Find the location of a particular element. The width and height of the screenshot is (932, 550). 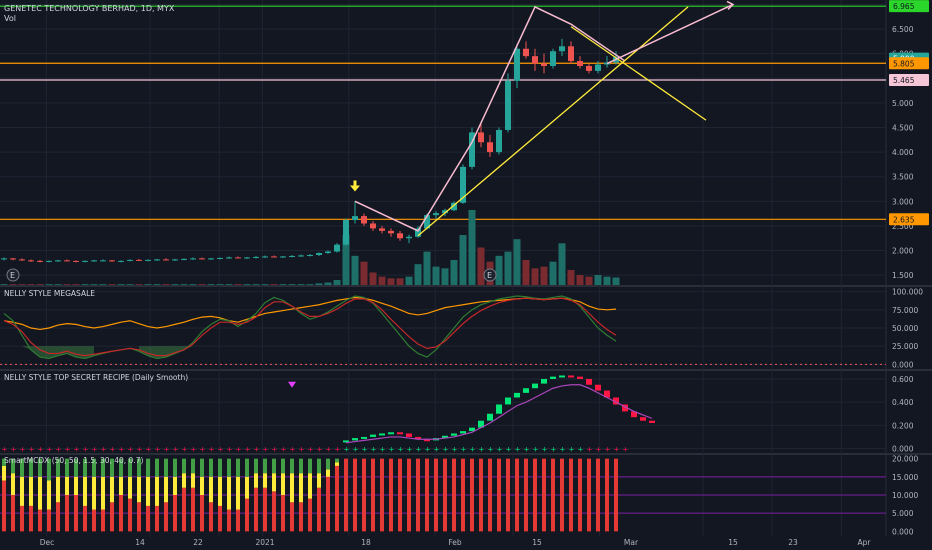

price-tick-label: 2.500 is located at coordinates (903, 226).